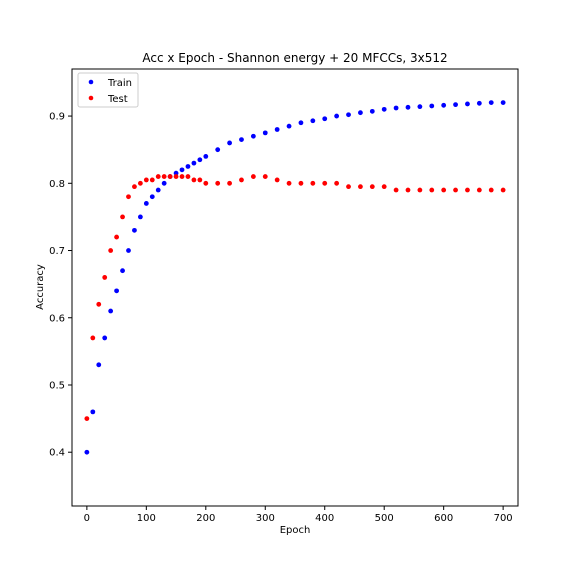 The image size is (576, 576). Describe the element at coordinates (443, 518) in the screenshot. I see `x-tick-label: 600` at that location.